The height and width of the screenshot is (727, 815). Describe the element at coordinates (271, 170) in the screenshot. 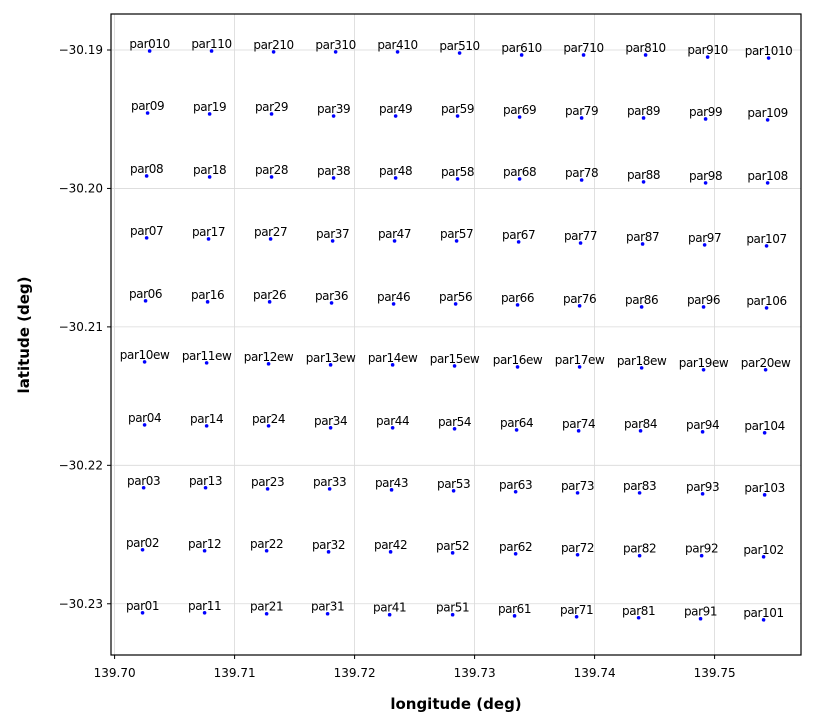

I see `point-label: par28` at that location.